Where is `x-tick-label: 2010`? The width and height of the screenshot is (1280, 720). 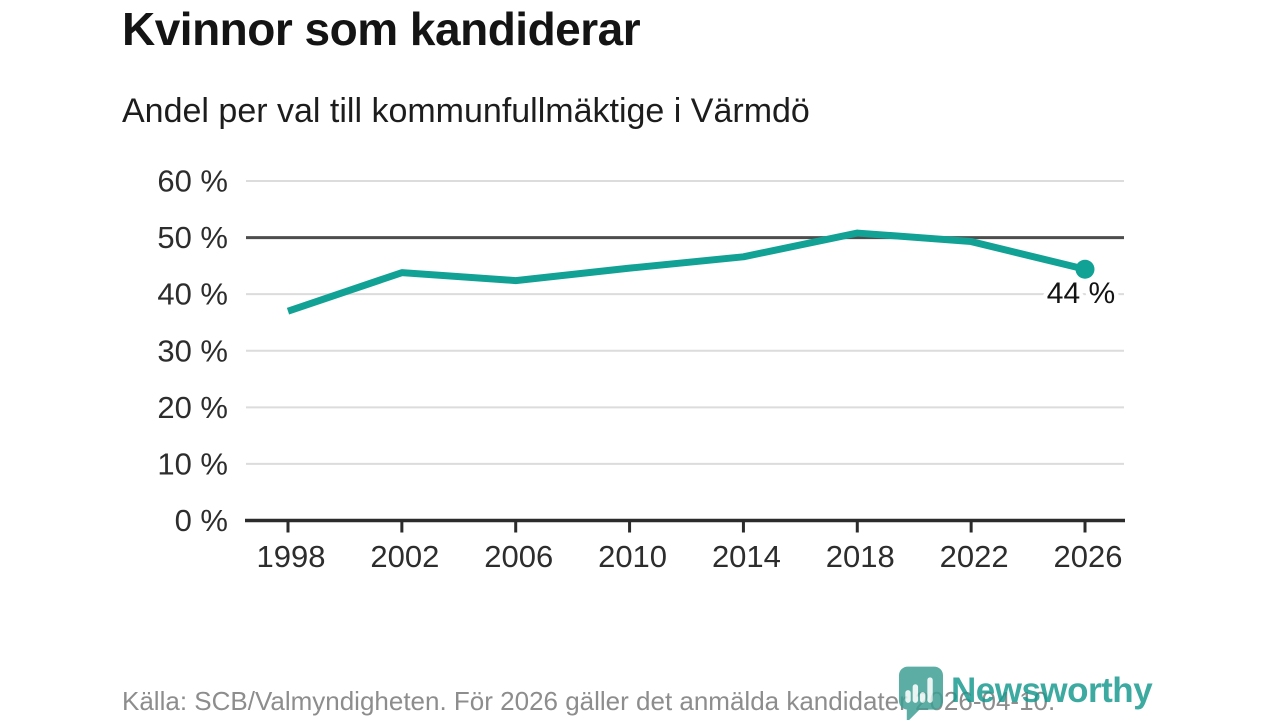
x-tick-label: 2010 is located at coordinates (632, 556).